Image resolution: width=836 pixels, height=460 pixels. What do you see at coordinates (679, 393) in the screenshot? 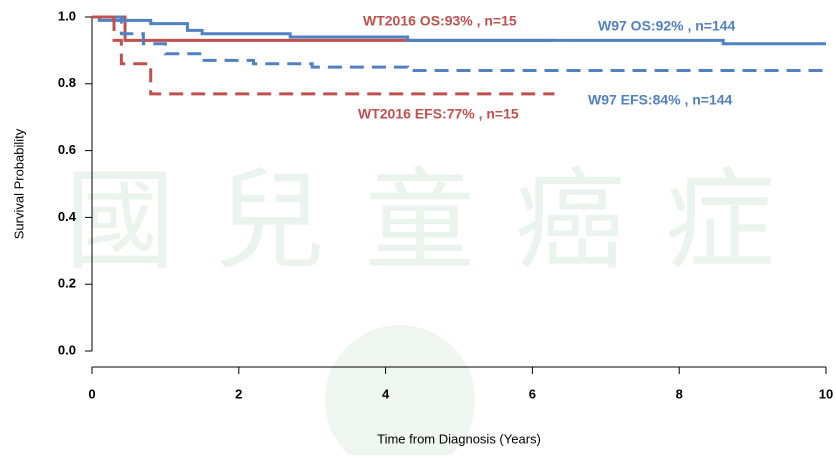
I see `x-tick-label: 8` at bounding box center [679, 393].